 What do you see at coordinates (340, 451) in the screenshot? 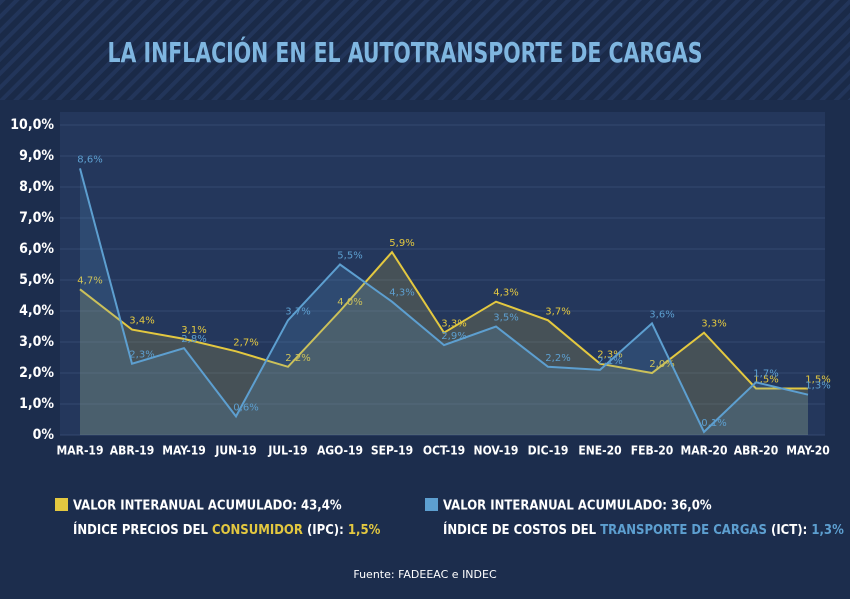
I see `x-tick-label: AGO-19` at bounding box center [340, 451].